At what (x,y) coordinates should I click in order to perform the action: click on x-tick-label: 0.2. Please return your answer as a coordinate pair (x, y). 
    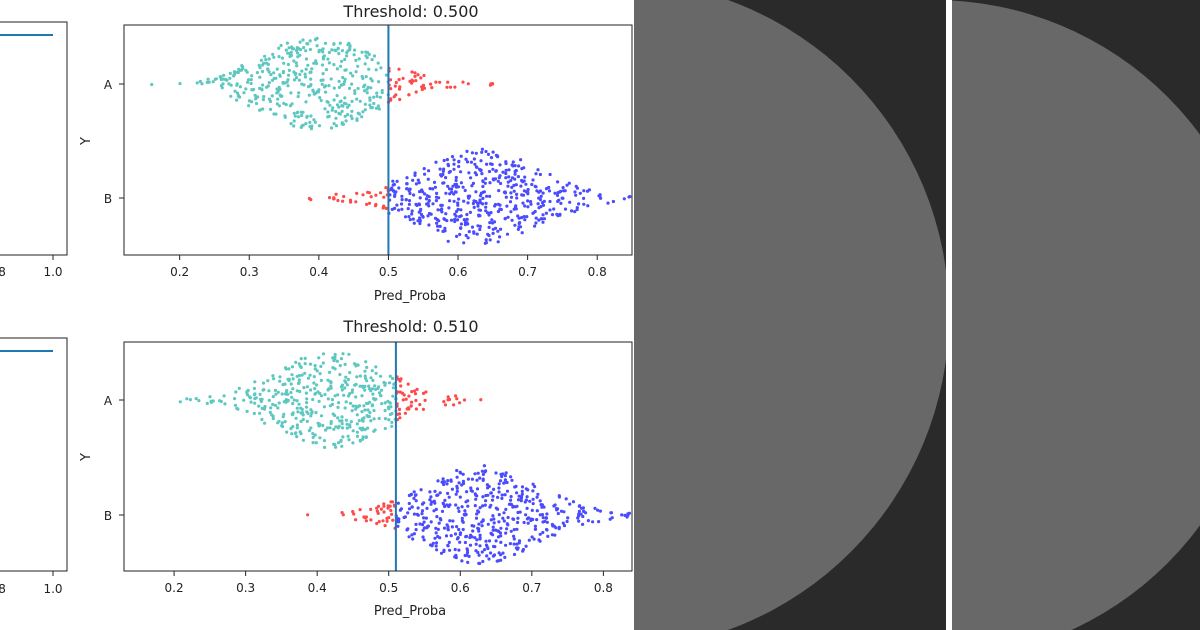
    Looking at the image, I should click on (174, 588).